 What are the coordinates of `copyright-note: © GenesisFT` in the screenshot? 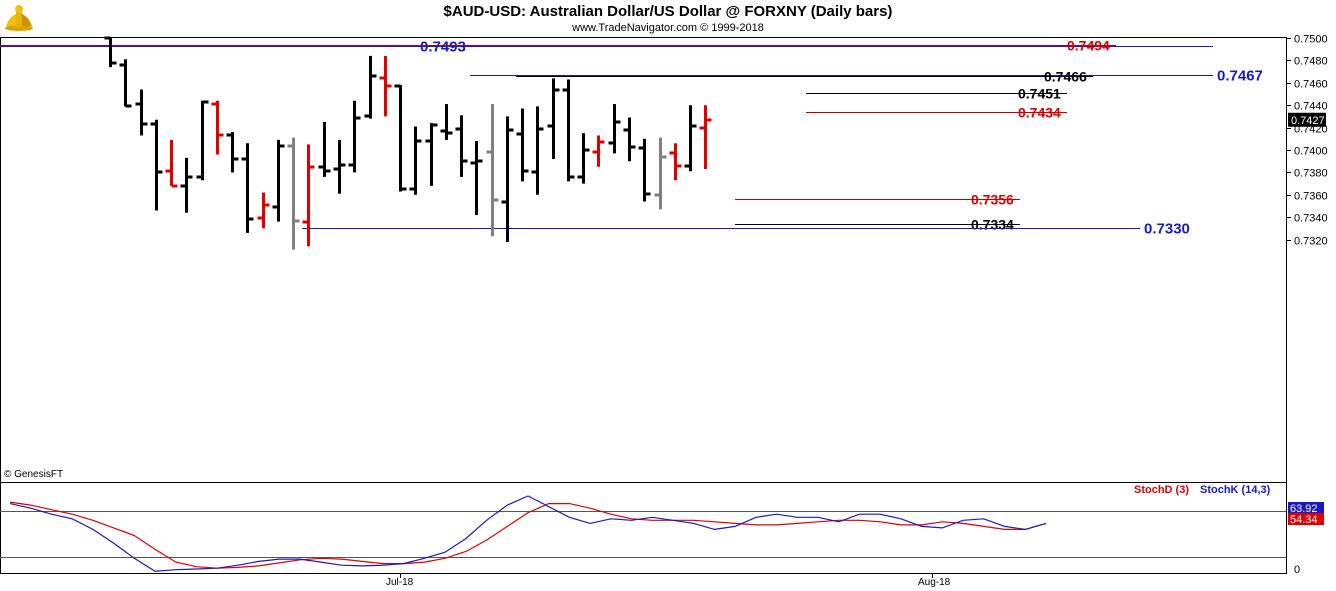 It's located at (34, 474).